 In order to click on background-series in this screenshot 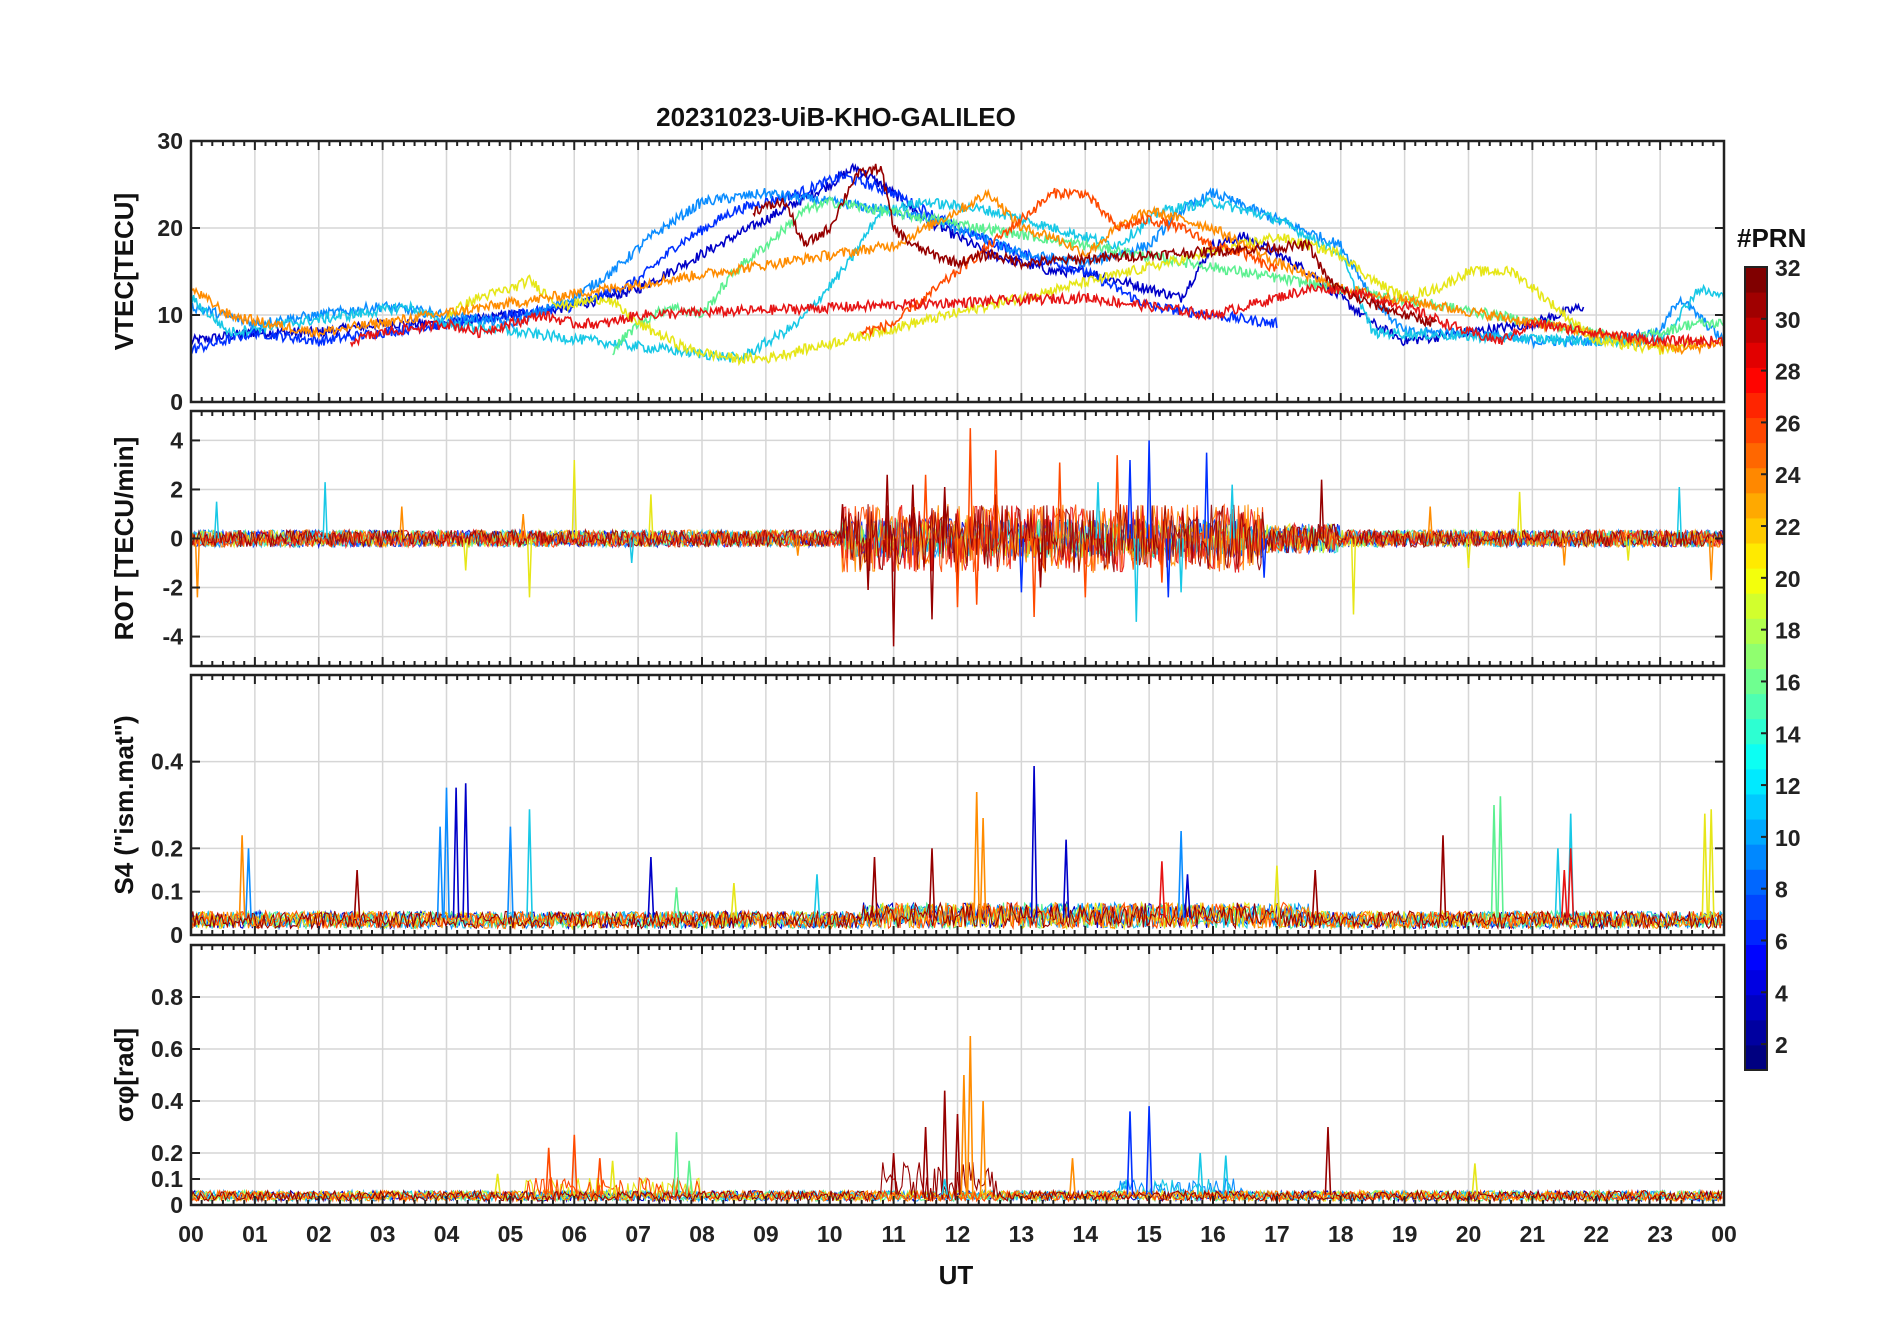, I will do `click(957, 1182)`.